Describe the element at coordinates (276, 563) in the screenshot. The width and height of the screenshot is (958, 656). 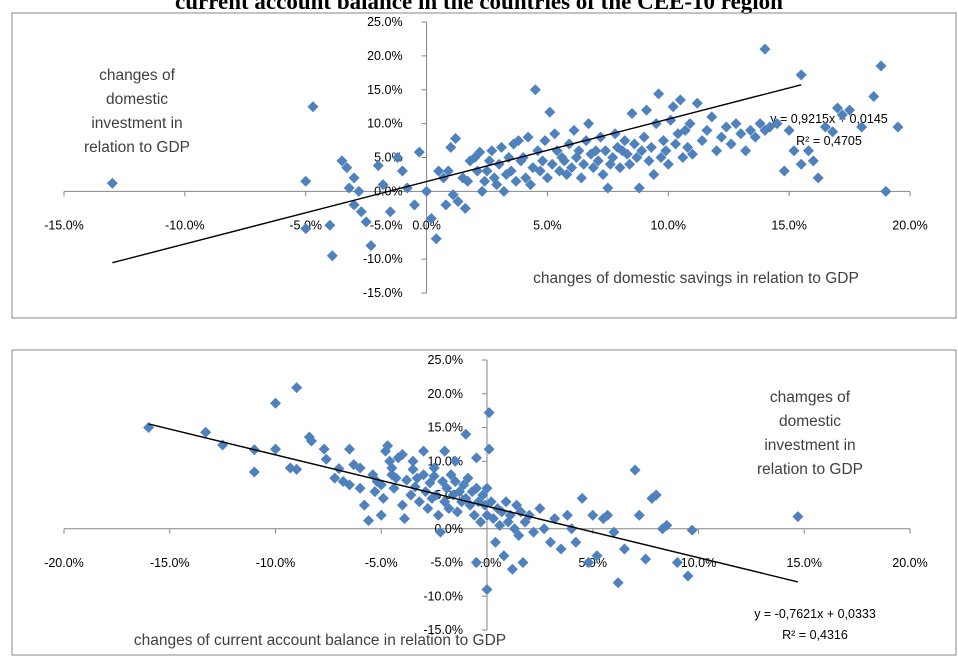
I see `x-tick-label: -10.0%` at that location.